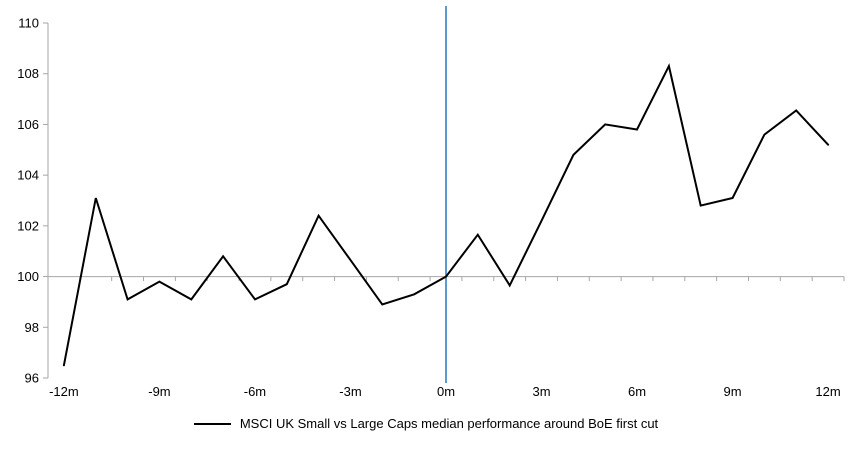  What do you see at coordinates (446, 391) in the screenshot?
I see `x-tick-label: 0m` at bounding box center [446, 391].